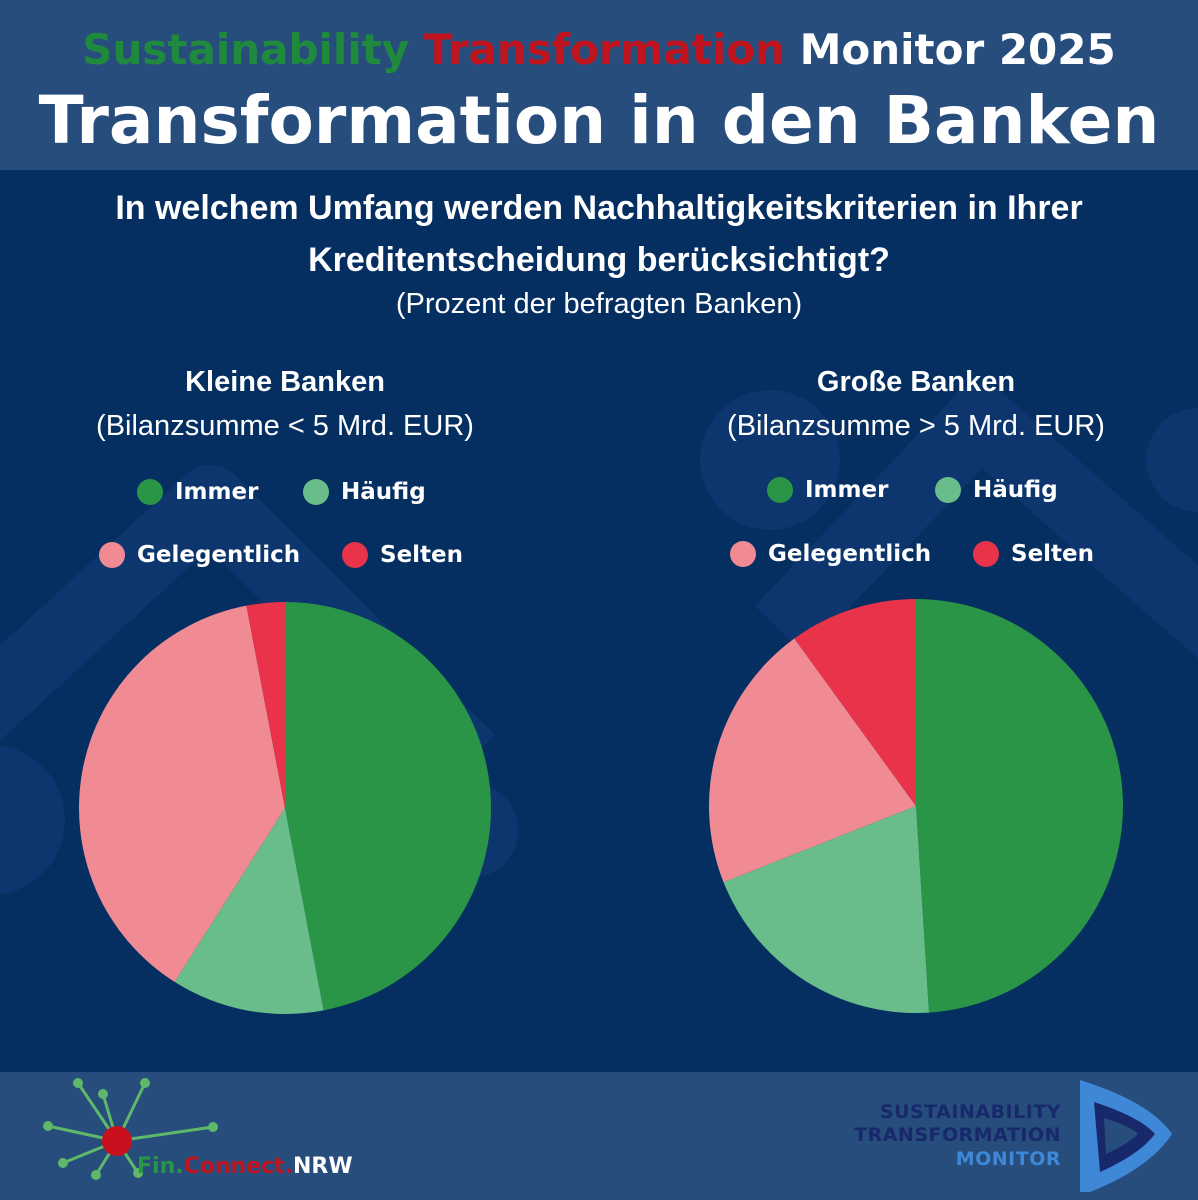 This screenshot has width=1198, height=1200. I want to click on fin-connect-network-icon, so click(130, 1129).